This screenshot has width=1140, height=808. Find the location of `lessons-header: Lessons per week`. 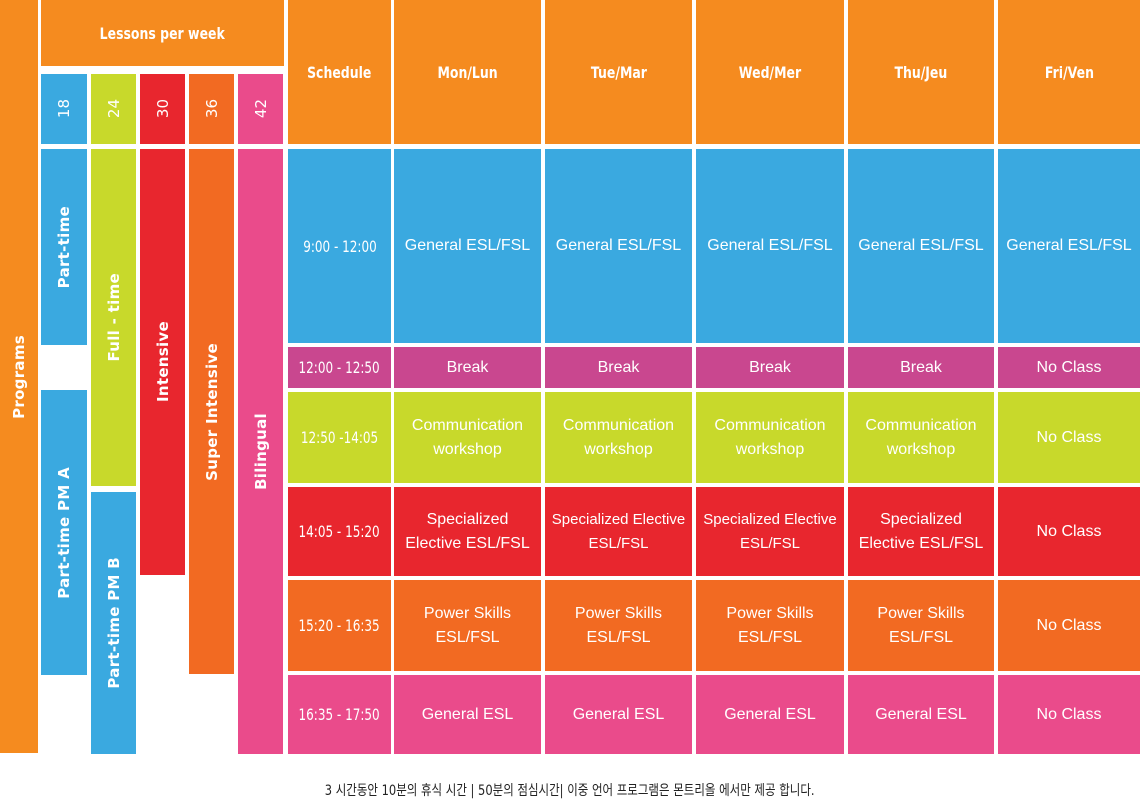

lessons-header: Lessons per week is located at coordinates (162, 33).